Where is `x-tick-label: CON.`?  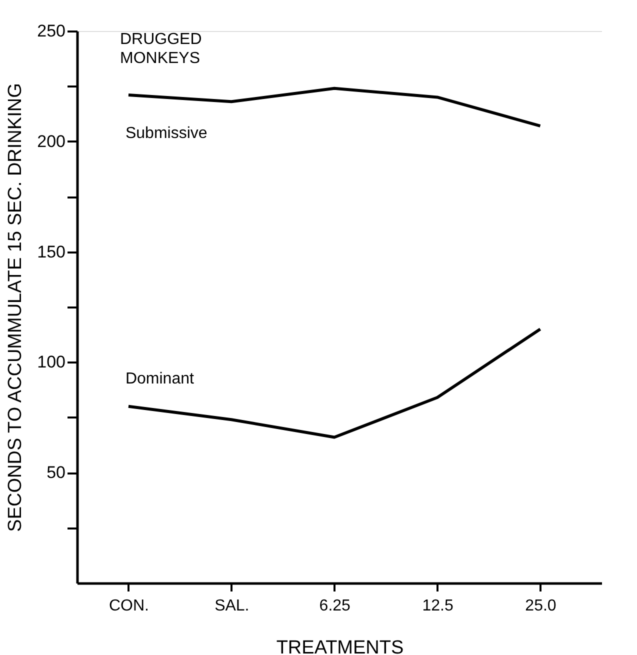 x-tick-label: CON. is located at coordinates (128, 606).